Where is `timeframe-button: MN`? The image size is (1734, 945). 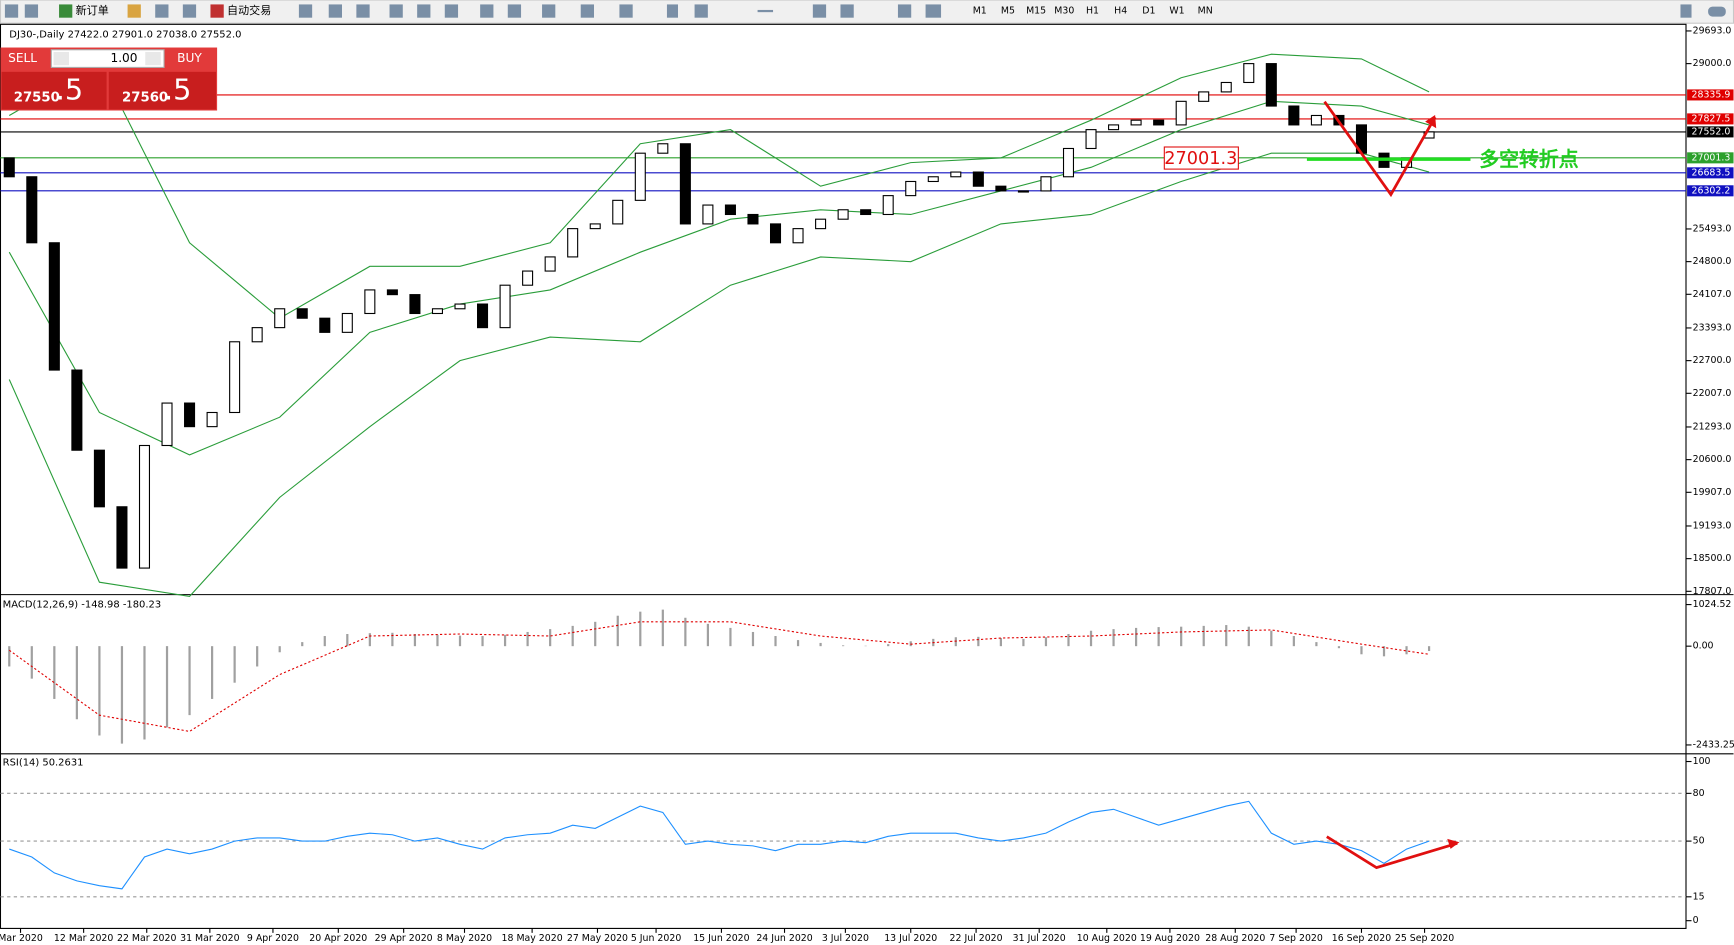
timeframe-button: MN is located at coordinates (1205, 11).